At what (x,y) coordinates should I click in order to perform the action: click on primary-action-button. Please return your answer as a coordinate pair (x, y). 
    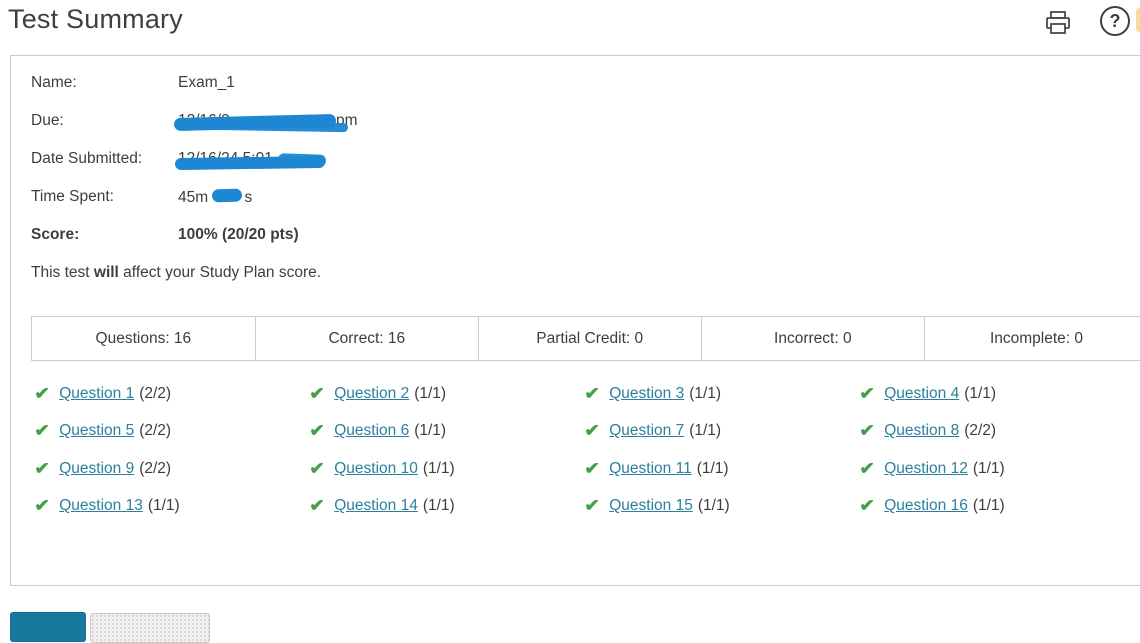
    Looking at the image, I should click on (48, 627).